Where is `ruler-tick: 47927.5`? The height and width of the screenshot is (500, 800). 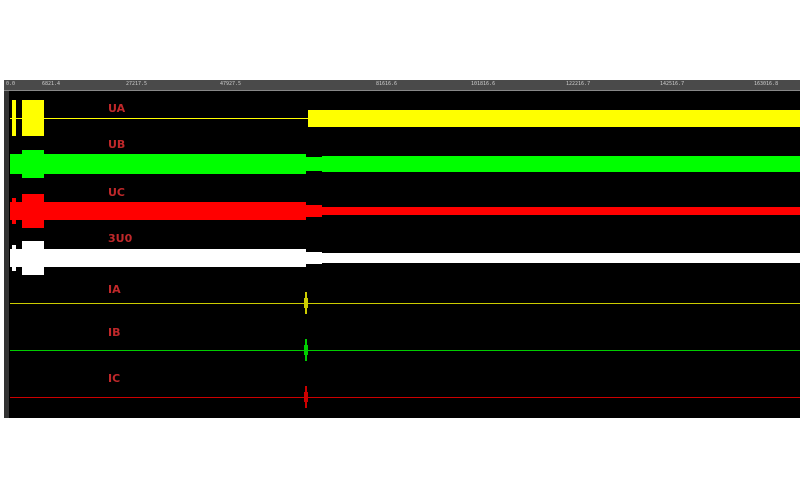 ruler-tick: 47927.5 is located at coordinates (231, 84).